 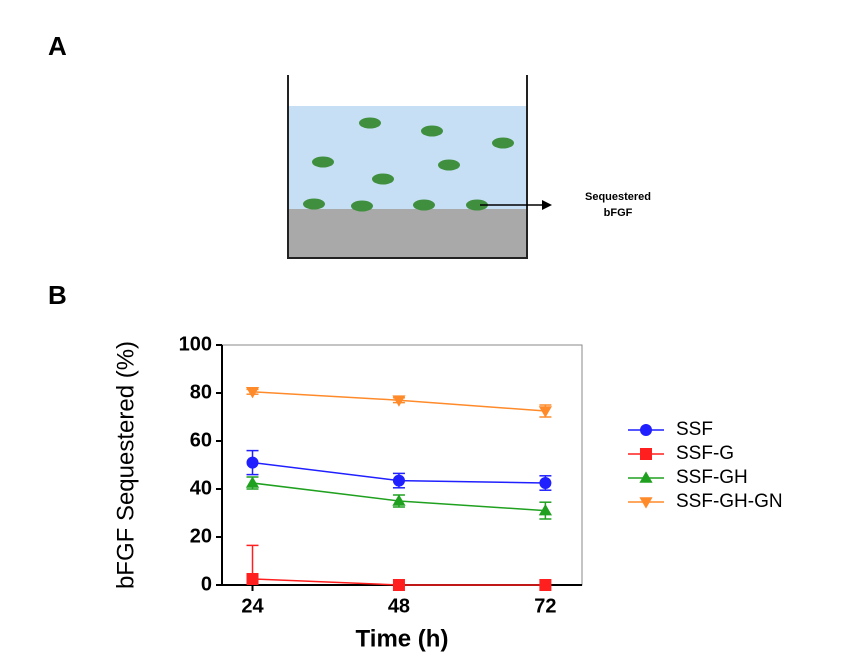 I want to click on beaker-diagram: Sequestered bFGF, so click(x=469, y=167).